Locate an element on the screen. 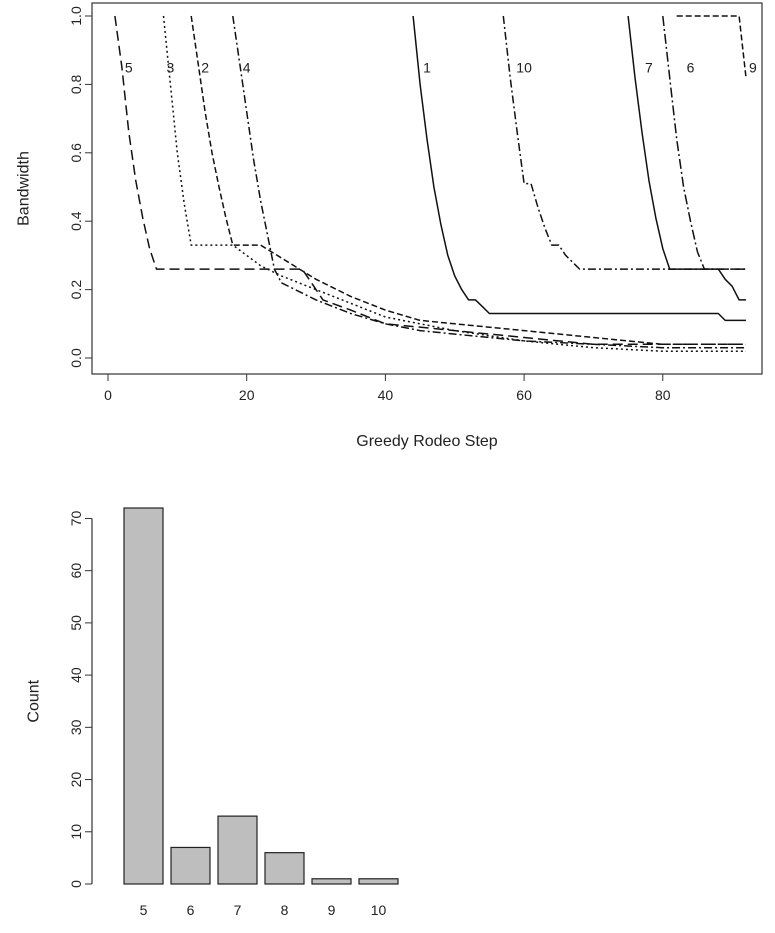 The image size is (775, 933). bar-y-tick-label: 20 is located at coordinates (76, 780).